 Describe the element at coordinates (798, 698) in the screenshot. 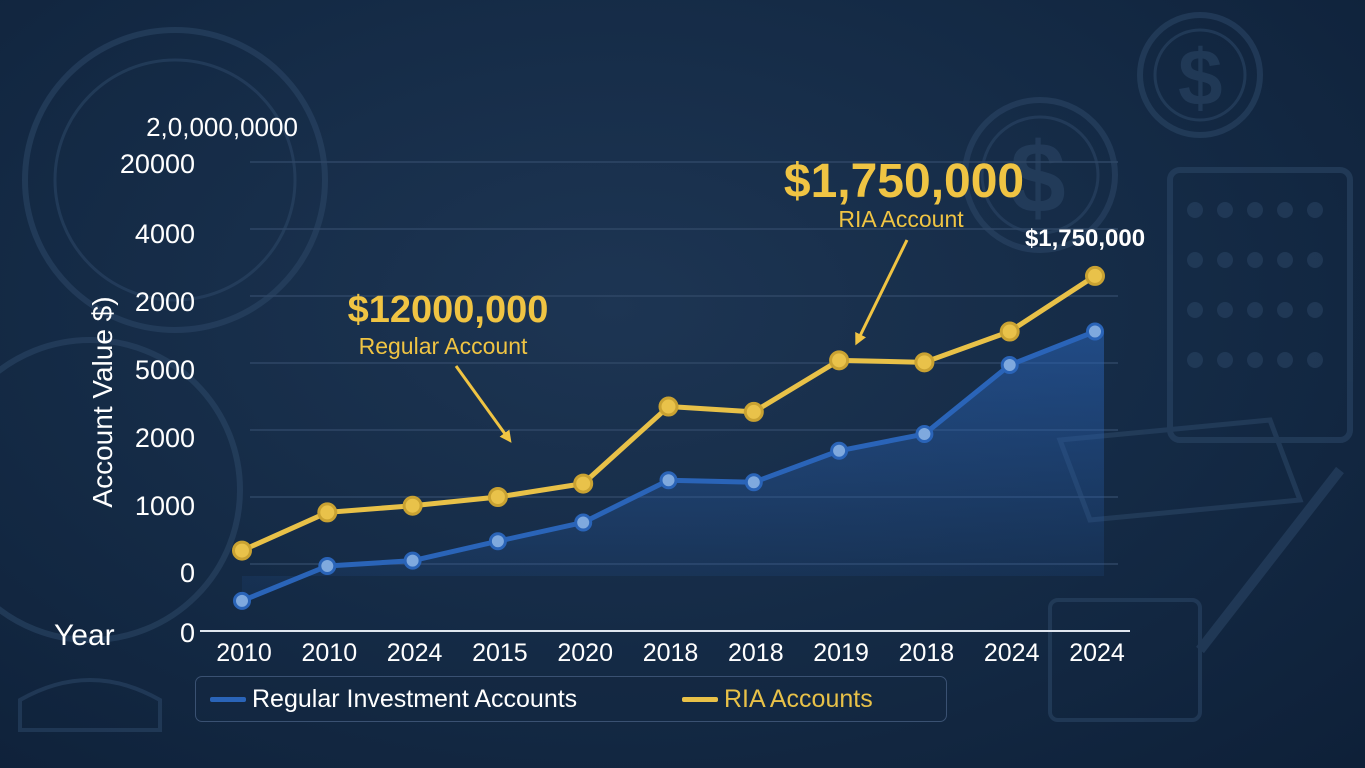

I see `legend-label-ria: RIA Accounts` at that location.